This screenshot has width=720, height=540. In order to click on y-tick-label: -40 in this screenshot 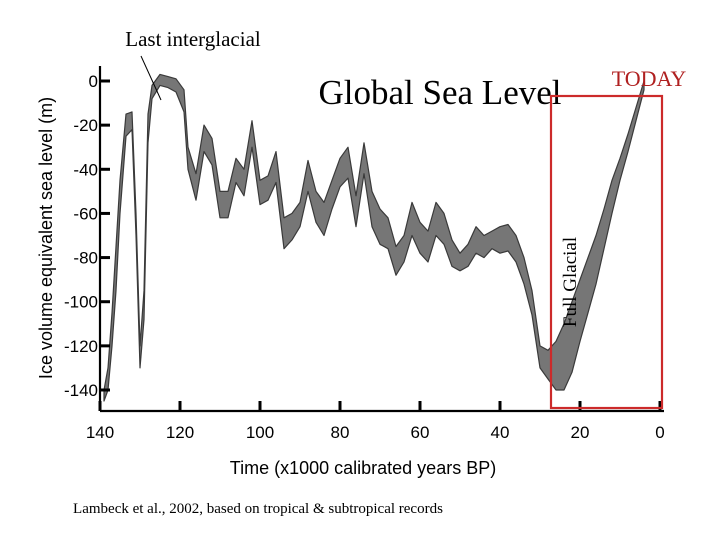, I will do `click(85, 169)`.